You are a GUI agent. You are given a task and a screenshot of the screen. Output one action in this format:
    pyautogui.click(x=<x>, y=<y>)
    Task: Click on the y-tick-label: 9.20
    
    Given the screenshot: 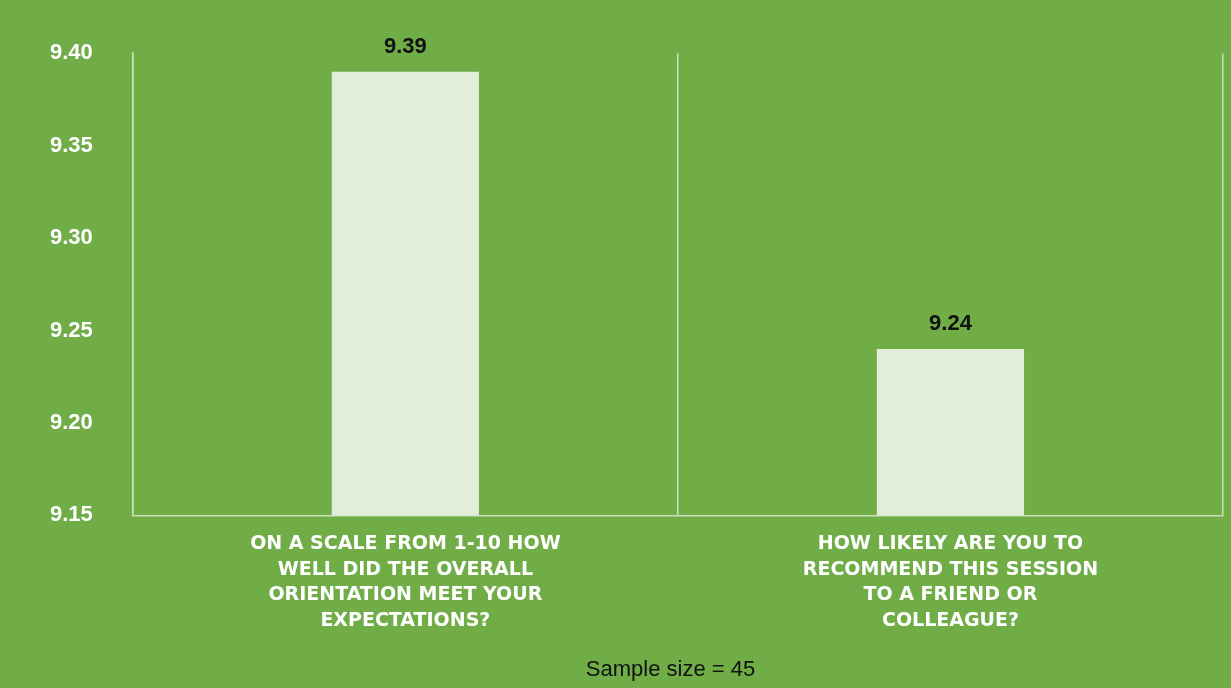 What is the action you would take?
    pyautogui.click(x=71, y=422)
    